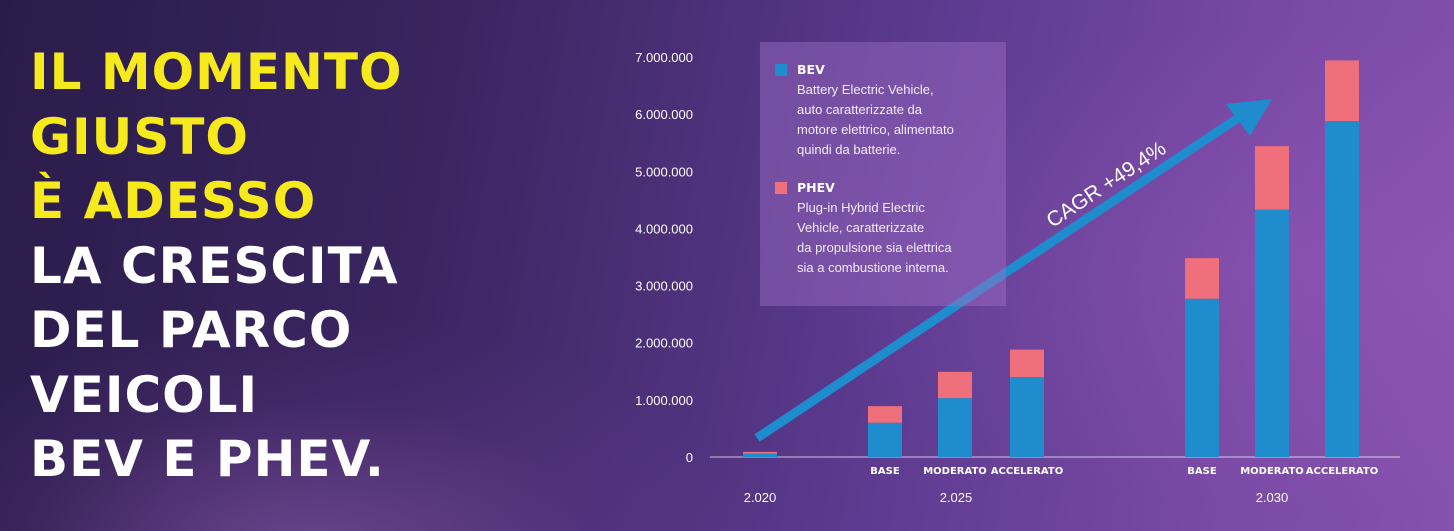 This screenshot has width=1454, height=531. What do you see at coordinates (664, 57) in the screenshot?
I see `y-tick-label: 7.000.000` at bounding box center [664, 57].